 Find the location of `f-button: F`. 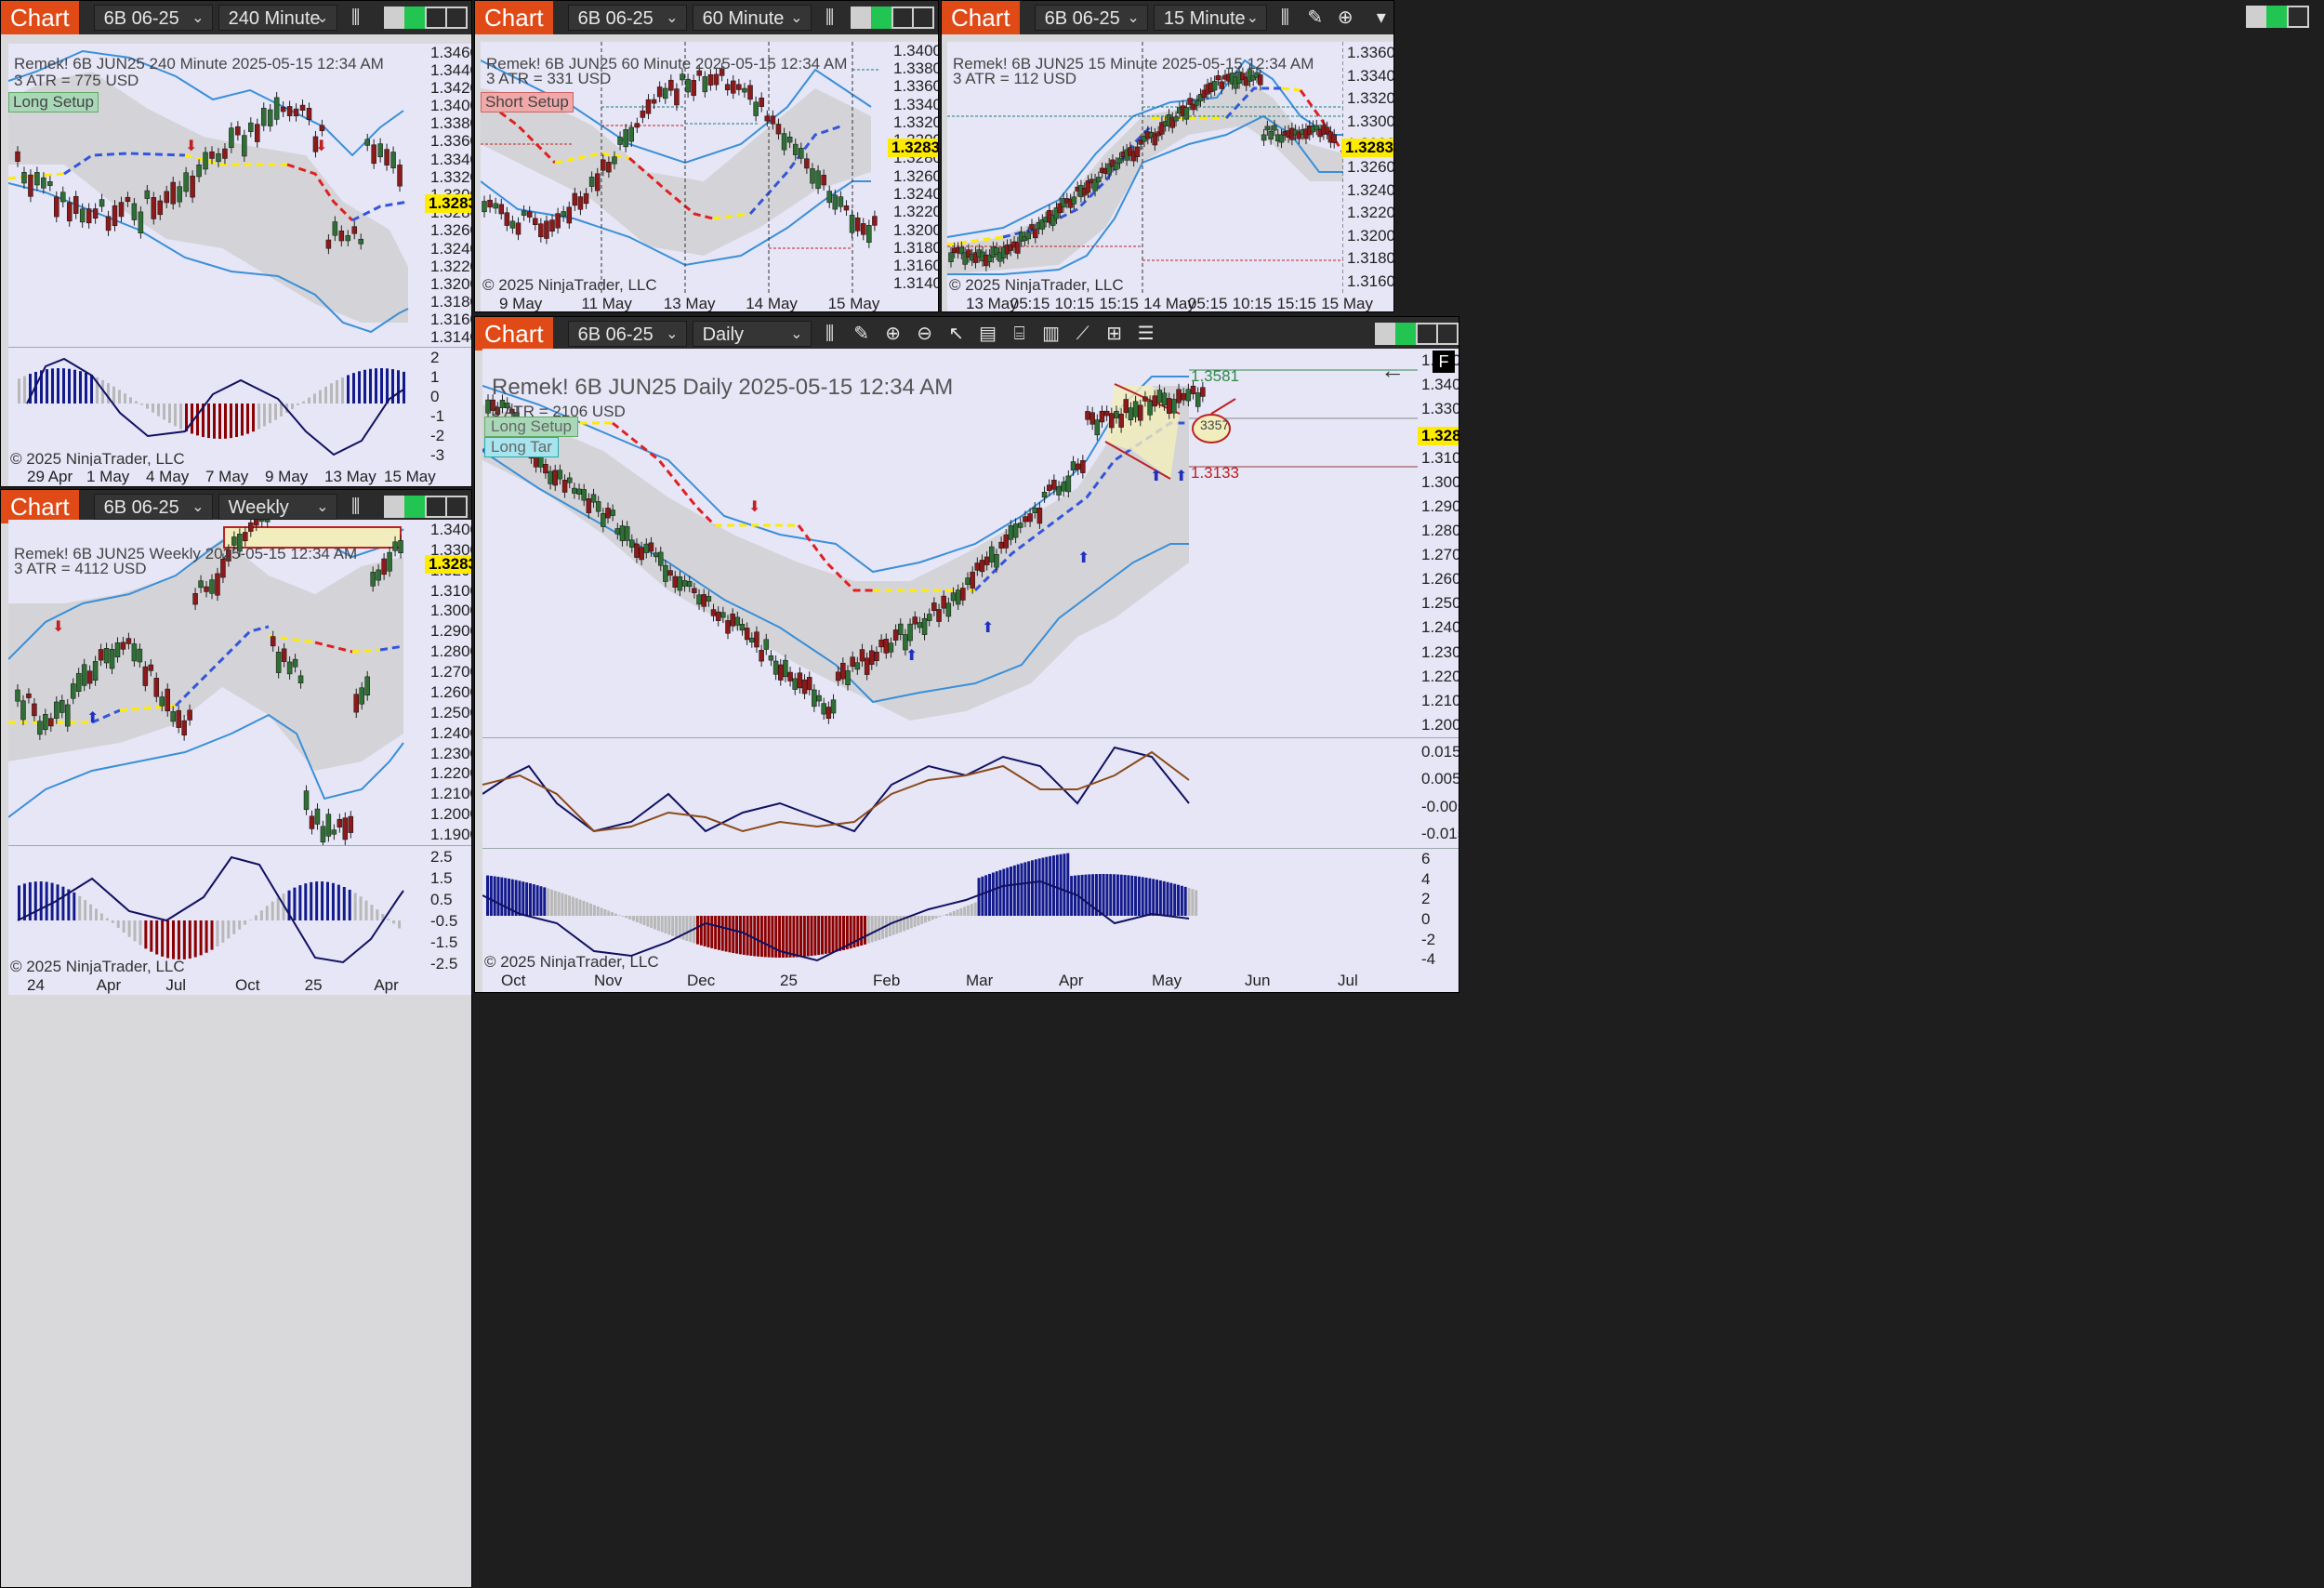

f-button: F is located at coordinates (1444, 362).